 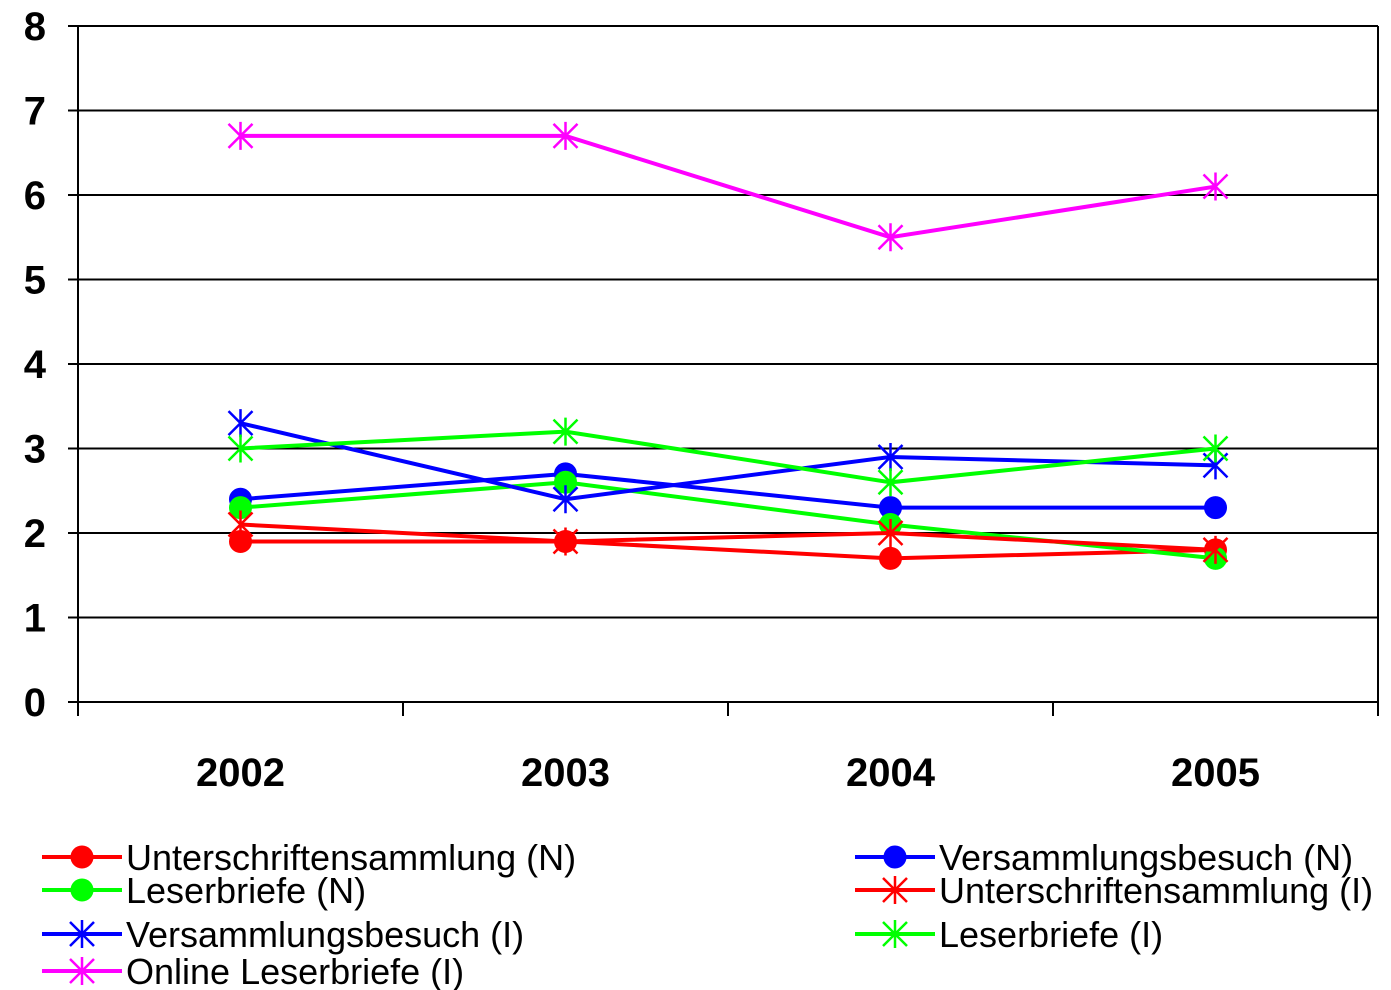 I want to click on y-tick-label: 3, so click(x=35, y=450).